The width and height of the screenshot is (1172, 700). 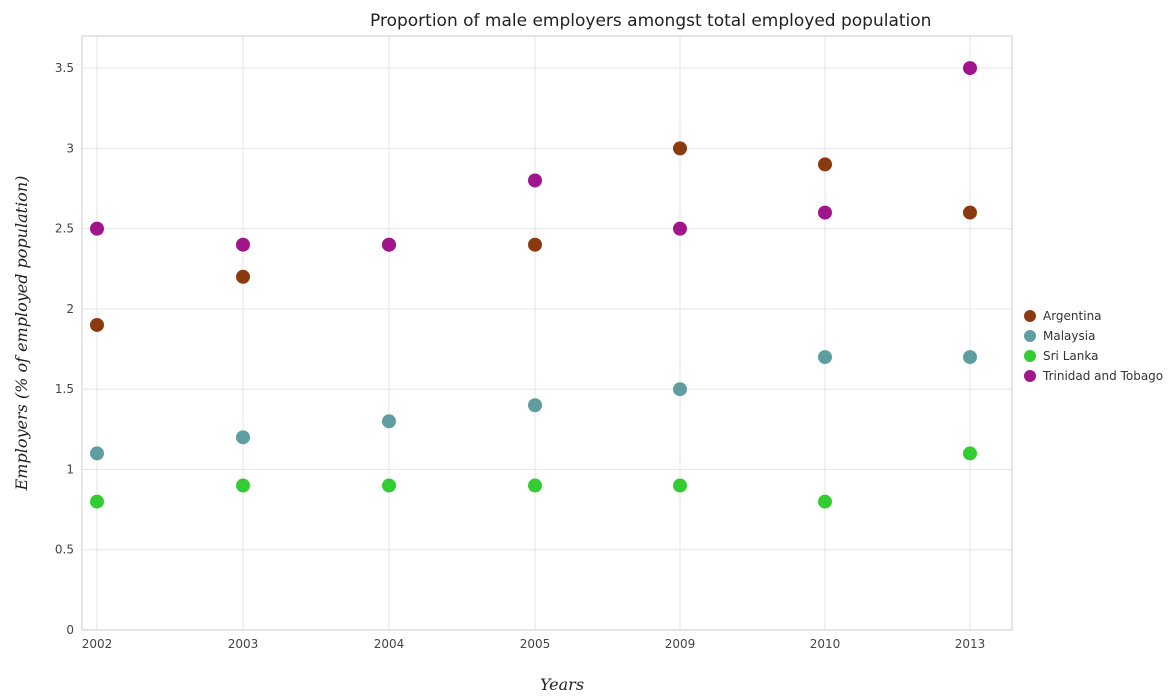 What do you see at coordinates (70, 148) in the screenshot?
I see `y-tick-label: 3` at bounding box center [70, 148].